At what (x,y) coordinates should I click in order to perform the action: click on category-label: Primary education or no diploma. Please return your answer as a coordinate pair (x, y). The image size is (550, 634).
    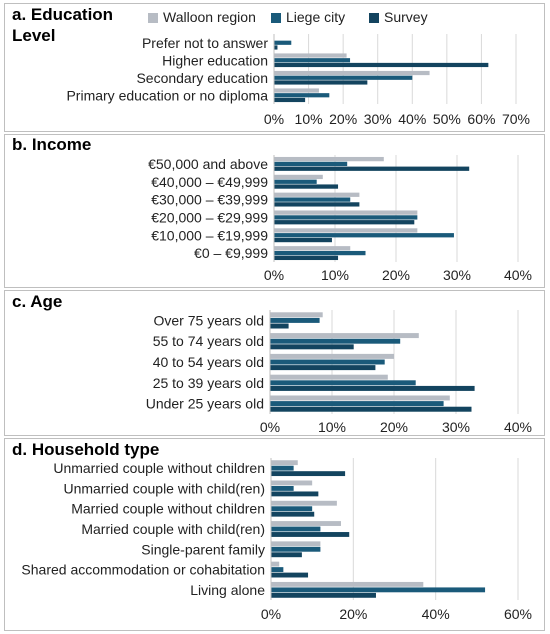
    Looking at the image, I should click on (167, 95).